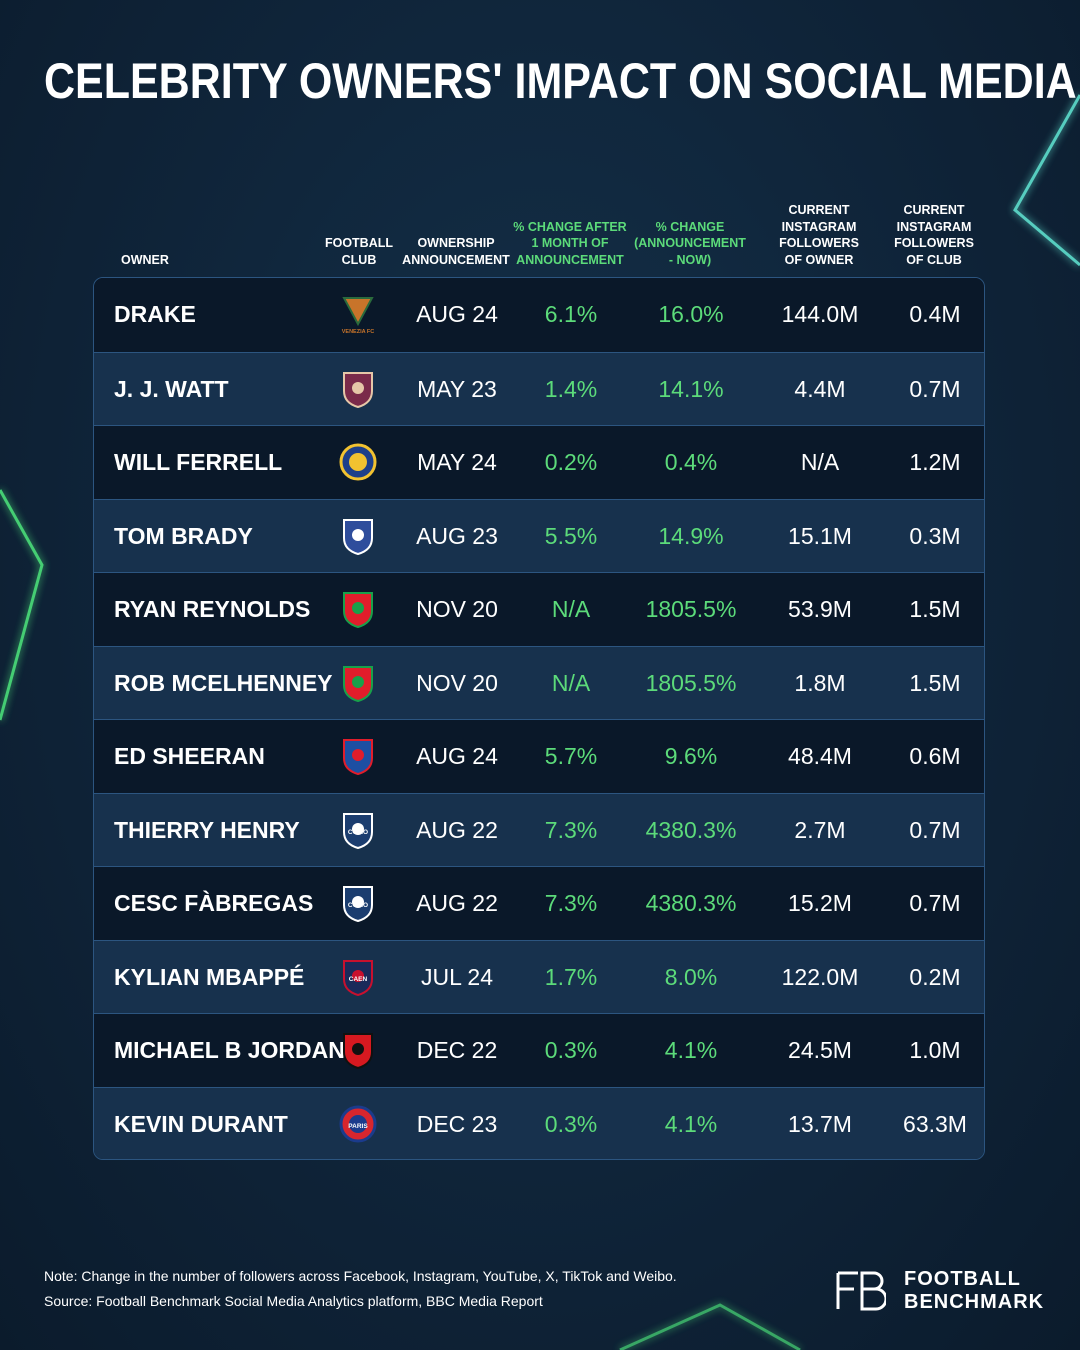  I want to click on table-row: RYAN REYNOLDS NOV 20 N/A 1805.5% 53.9M 1.5M, so click(539, 609).